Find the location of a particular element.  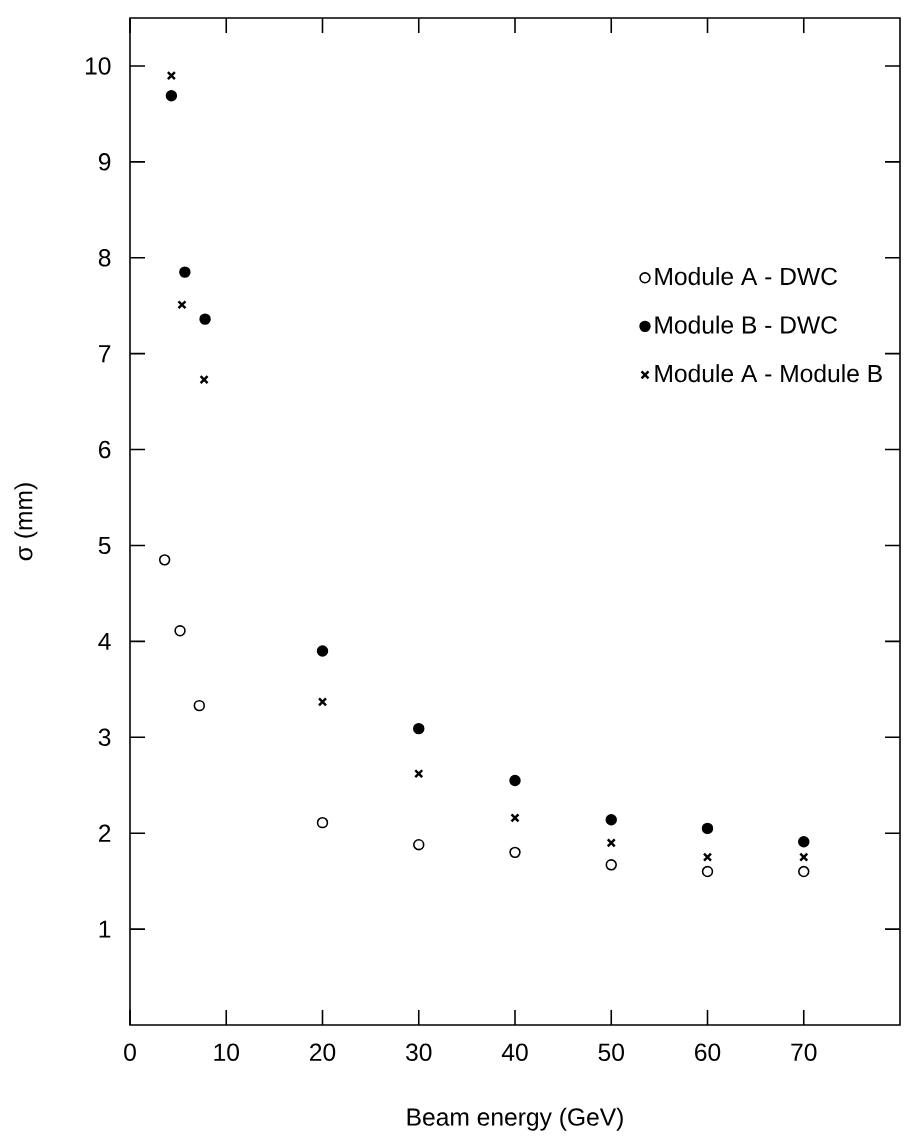

y-axis-title: σ (mm) is located at coordinates (26, 522).